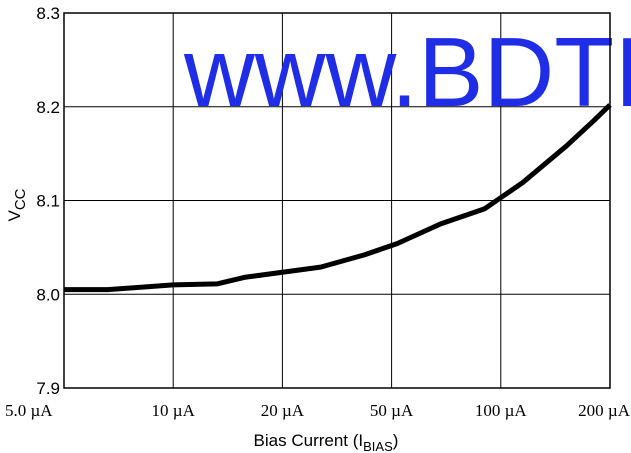 The width and height of the screenshot is (631, 453). Describe the element at coordinates (48, 388) in the screenshot. I see `y-tick-label: 7.9` at that location.